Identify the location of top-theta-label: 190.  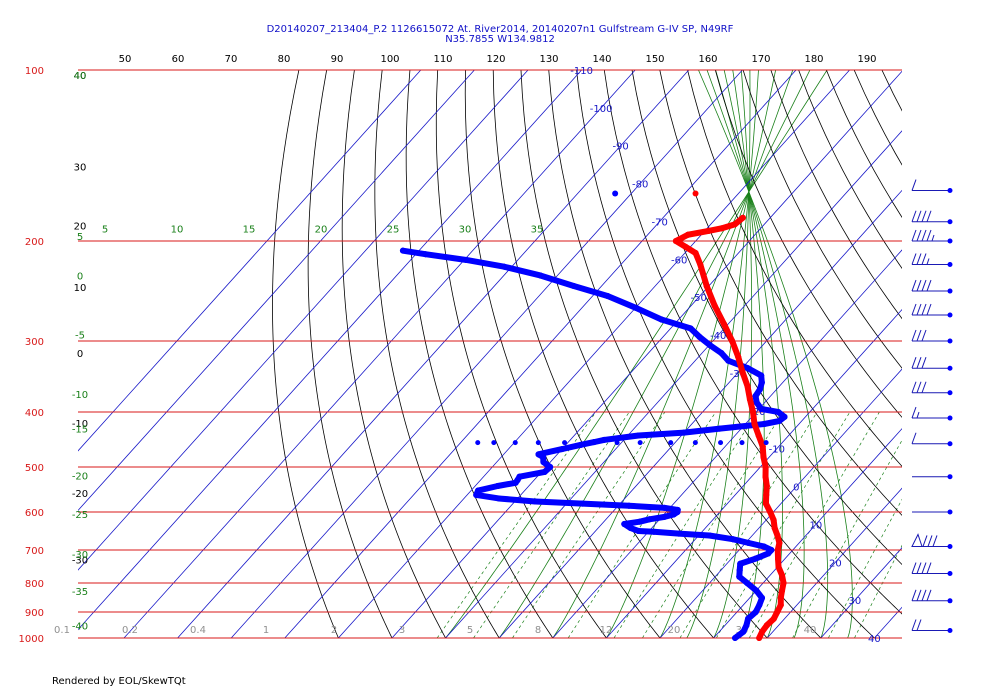
(866, 59).